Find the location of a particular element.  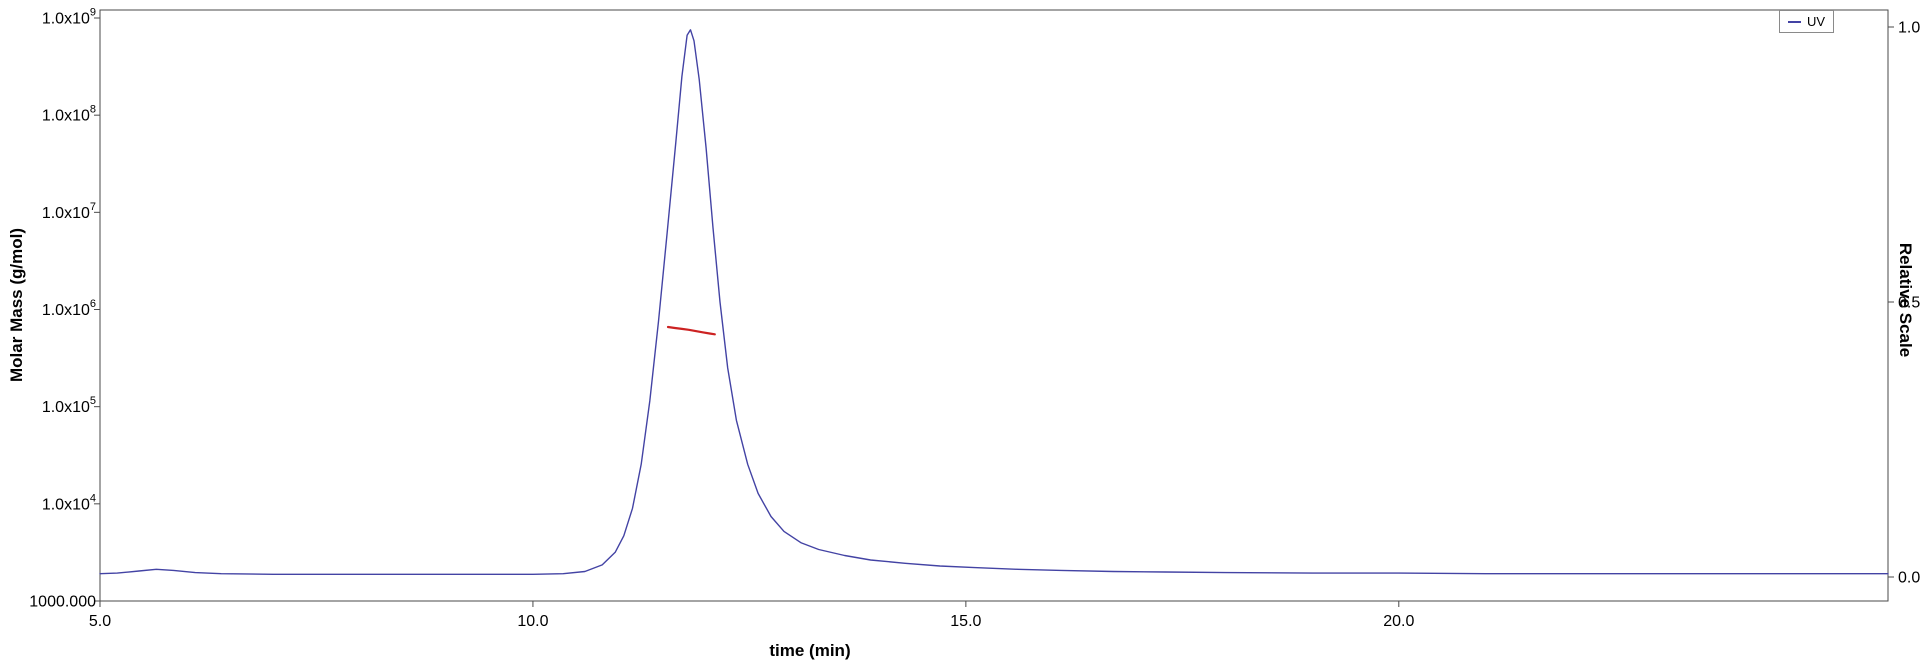

x-tick-label: 15.0 is located at coordinates (965, 621).